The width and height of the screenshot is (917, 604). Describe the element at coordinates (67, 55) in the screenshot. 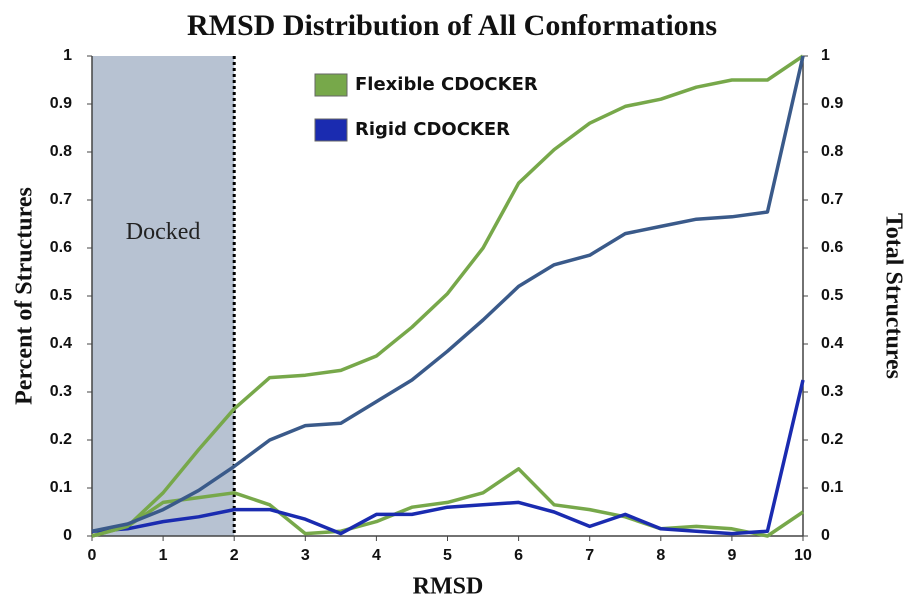

I see `y-tick-label: 1` at that location.